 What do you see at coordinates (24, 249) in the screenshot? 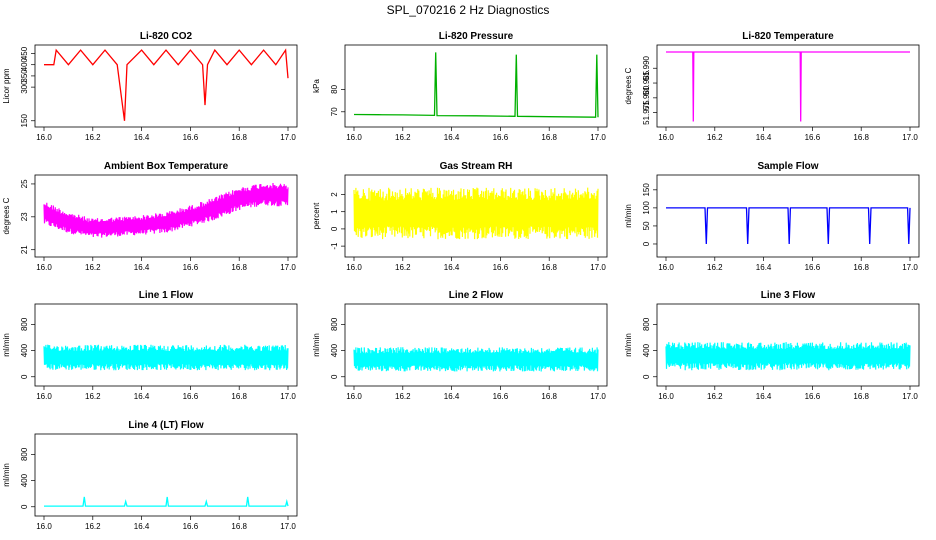
I see `y-tick-label: 21` at bounding box center [24, 249].